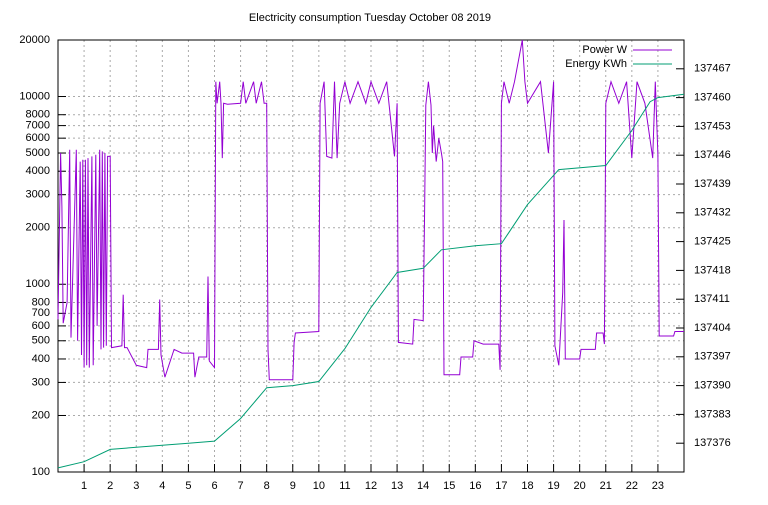 The height and width of the screenshot is (505, 768). I want to click on x-tick-label: 14, so click(423, 486).